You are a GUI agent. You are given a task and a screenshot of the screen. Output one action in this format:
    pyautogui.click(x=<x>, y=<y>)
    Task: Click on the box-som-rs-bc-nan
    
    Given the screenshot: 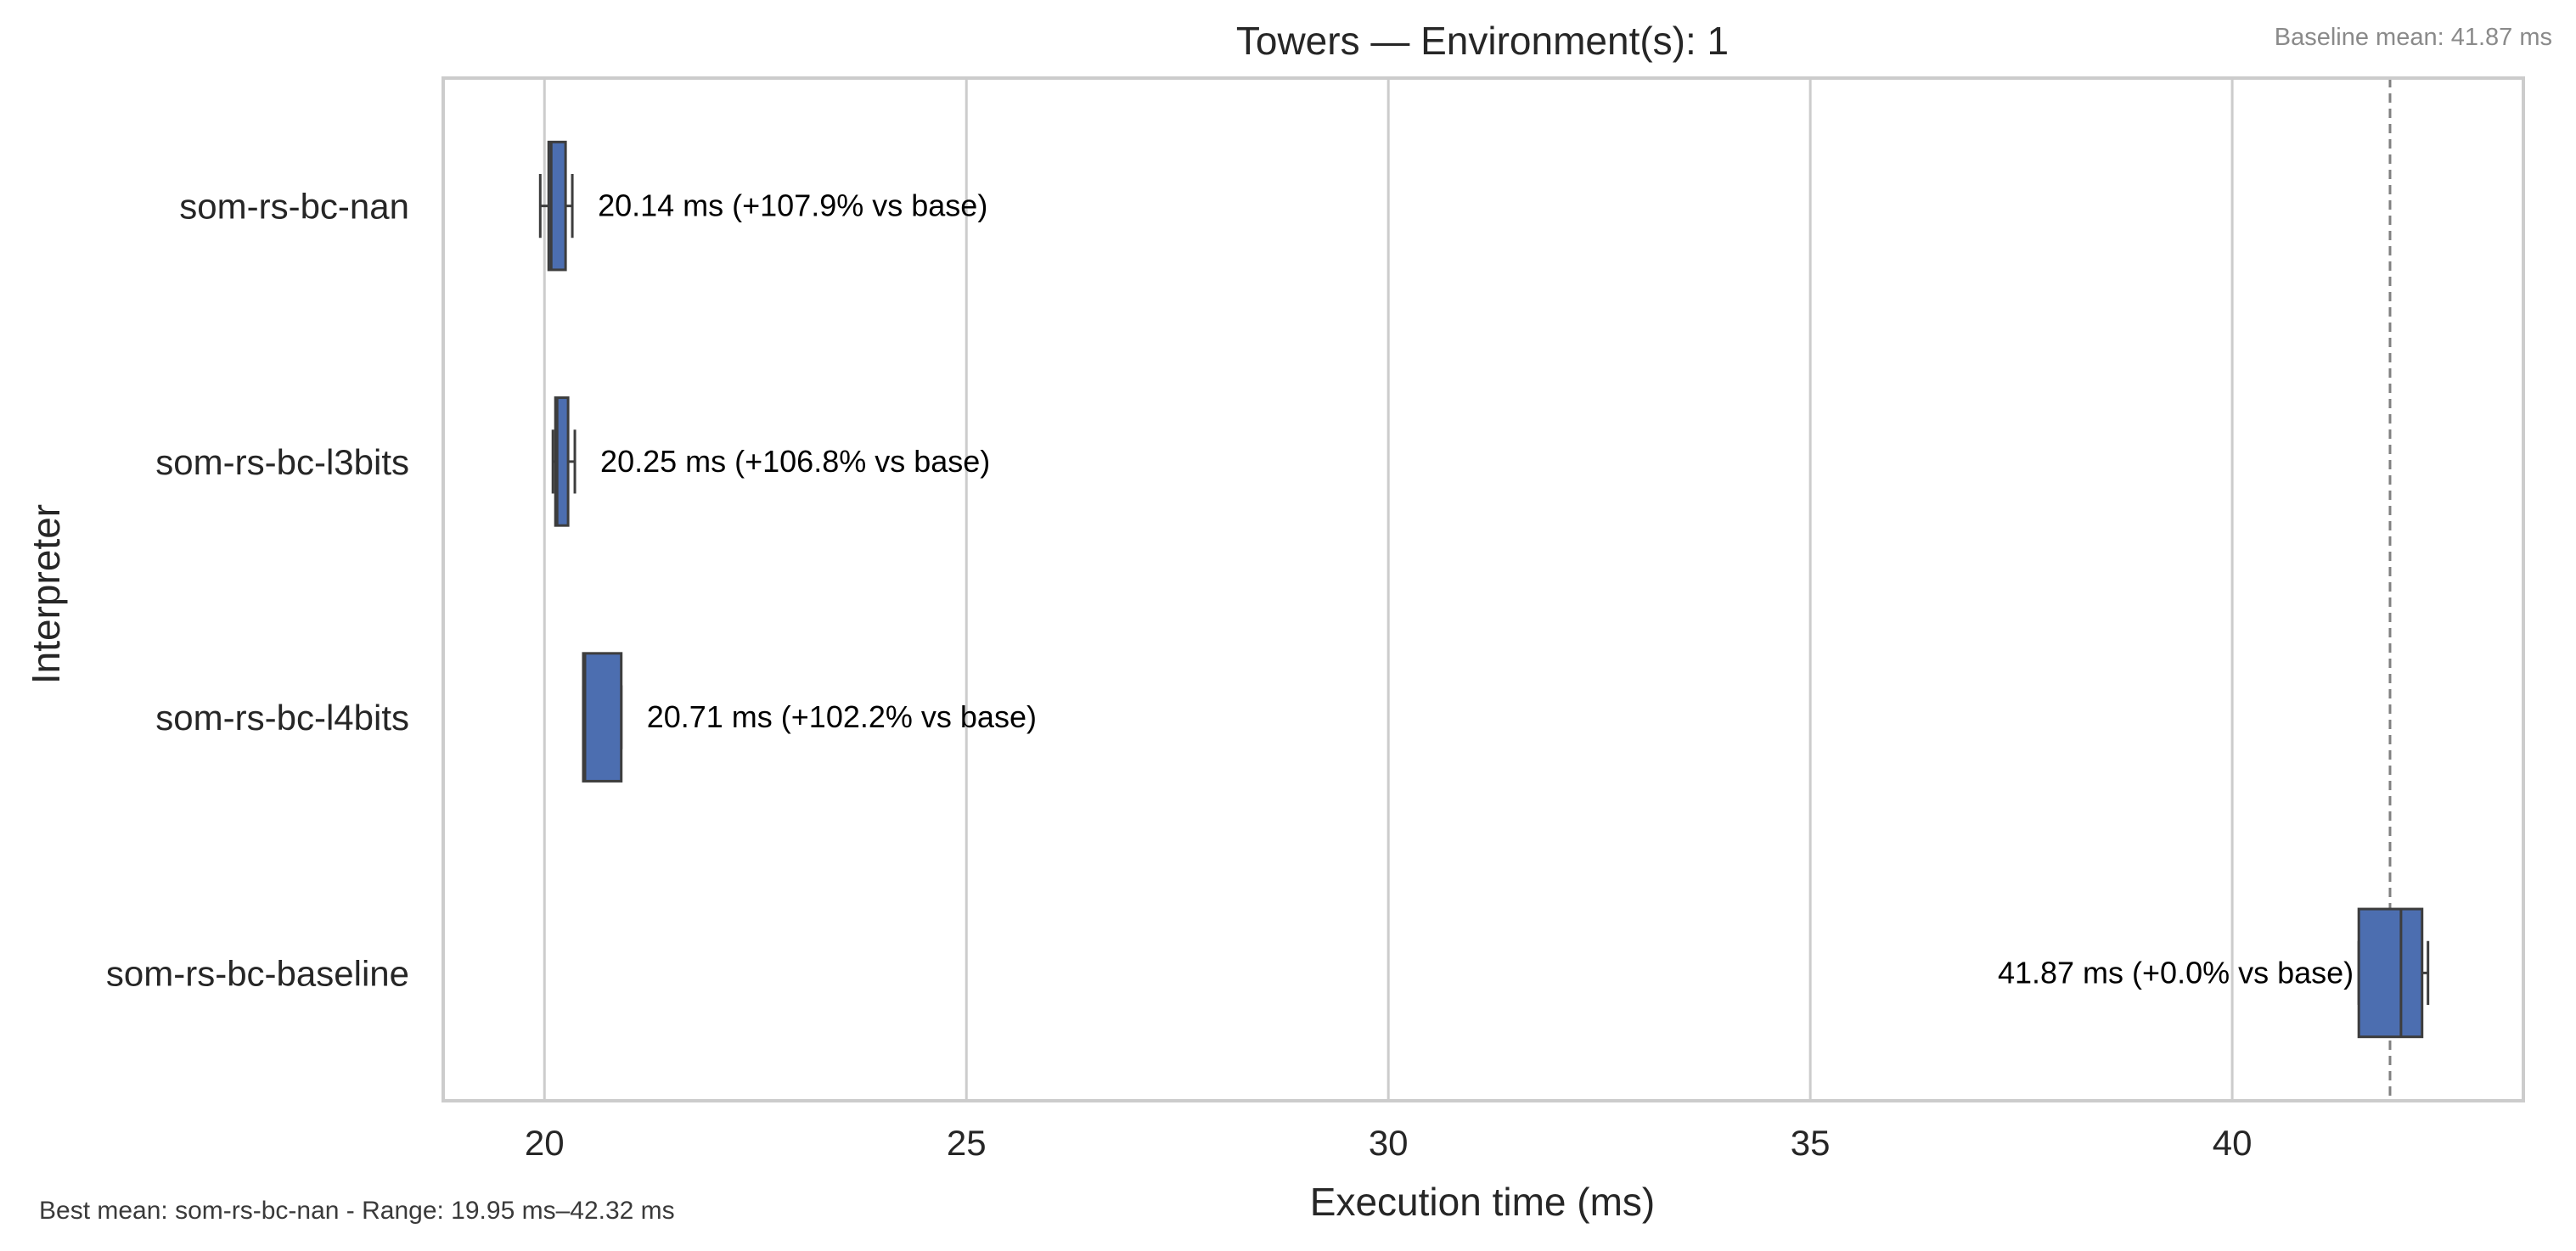 What is the action you would take?
    pyautogui.click(x=556, y=206)
    